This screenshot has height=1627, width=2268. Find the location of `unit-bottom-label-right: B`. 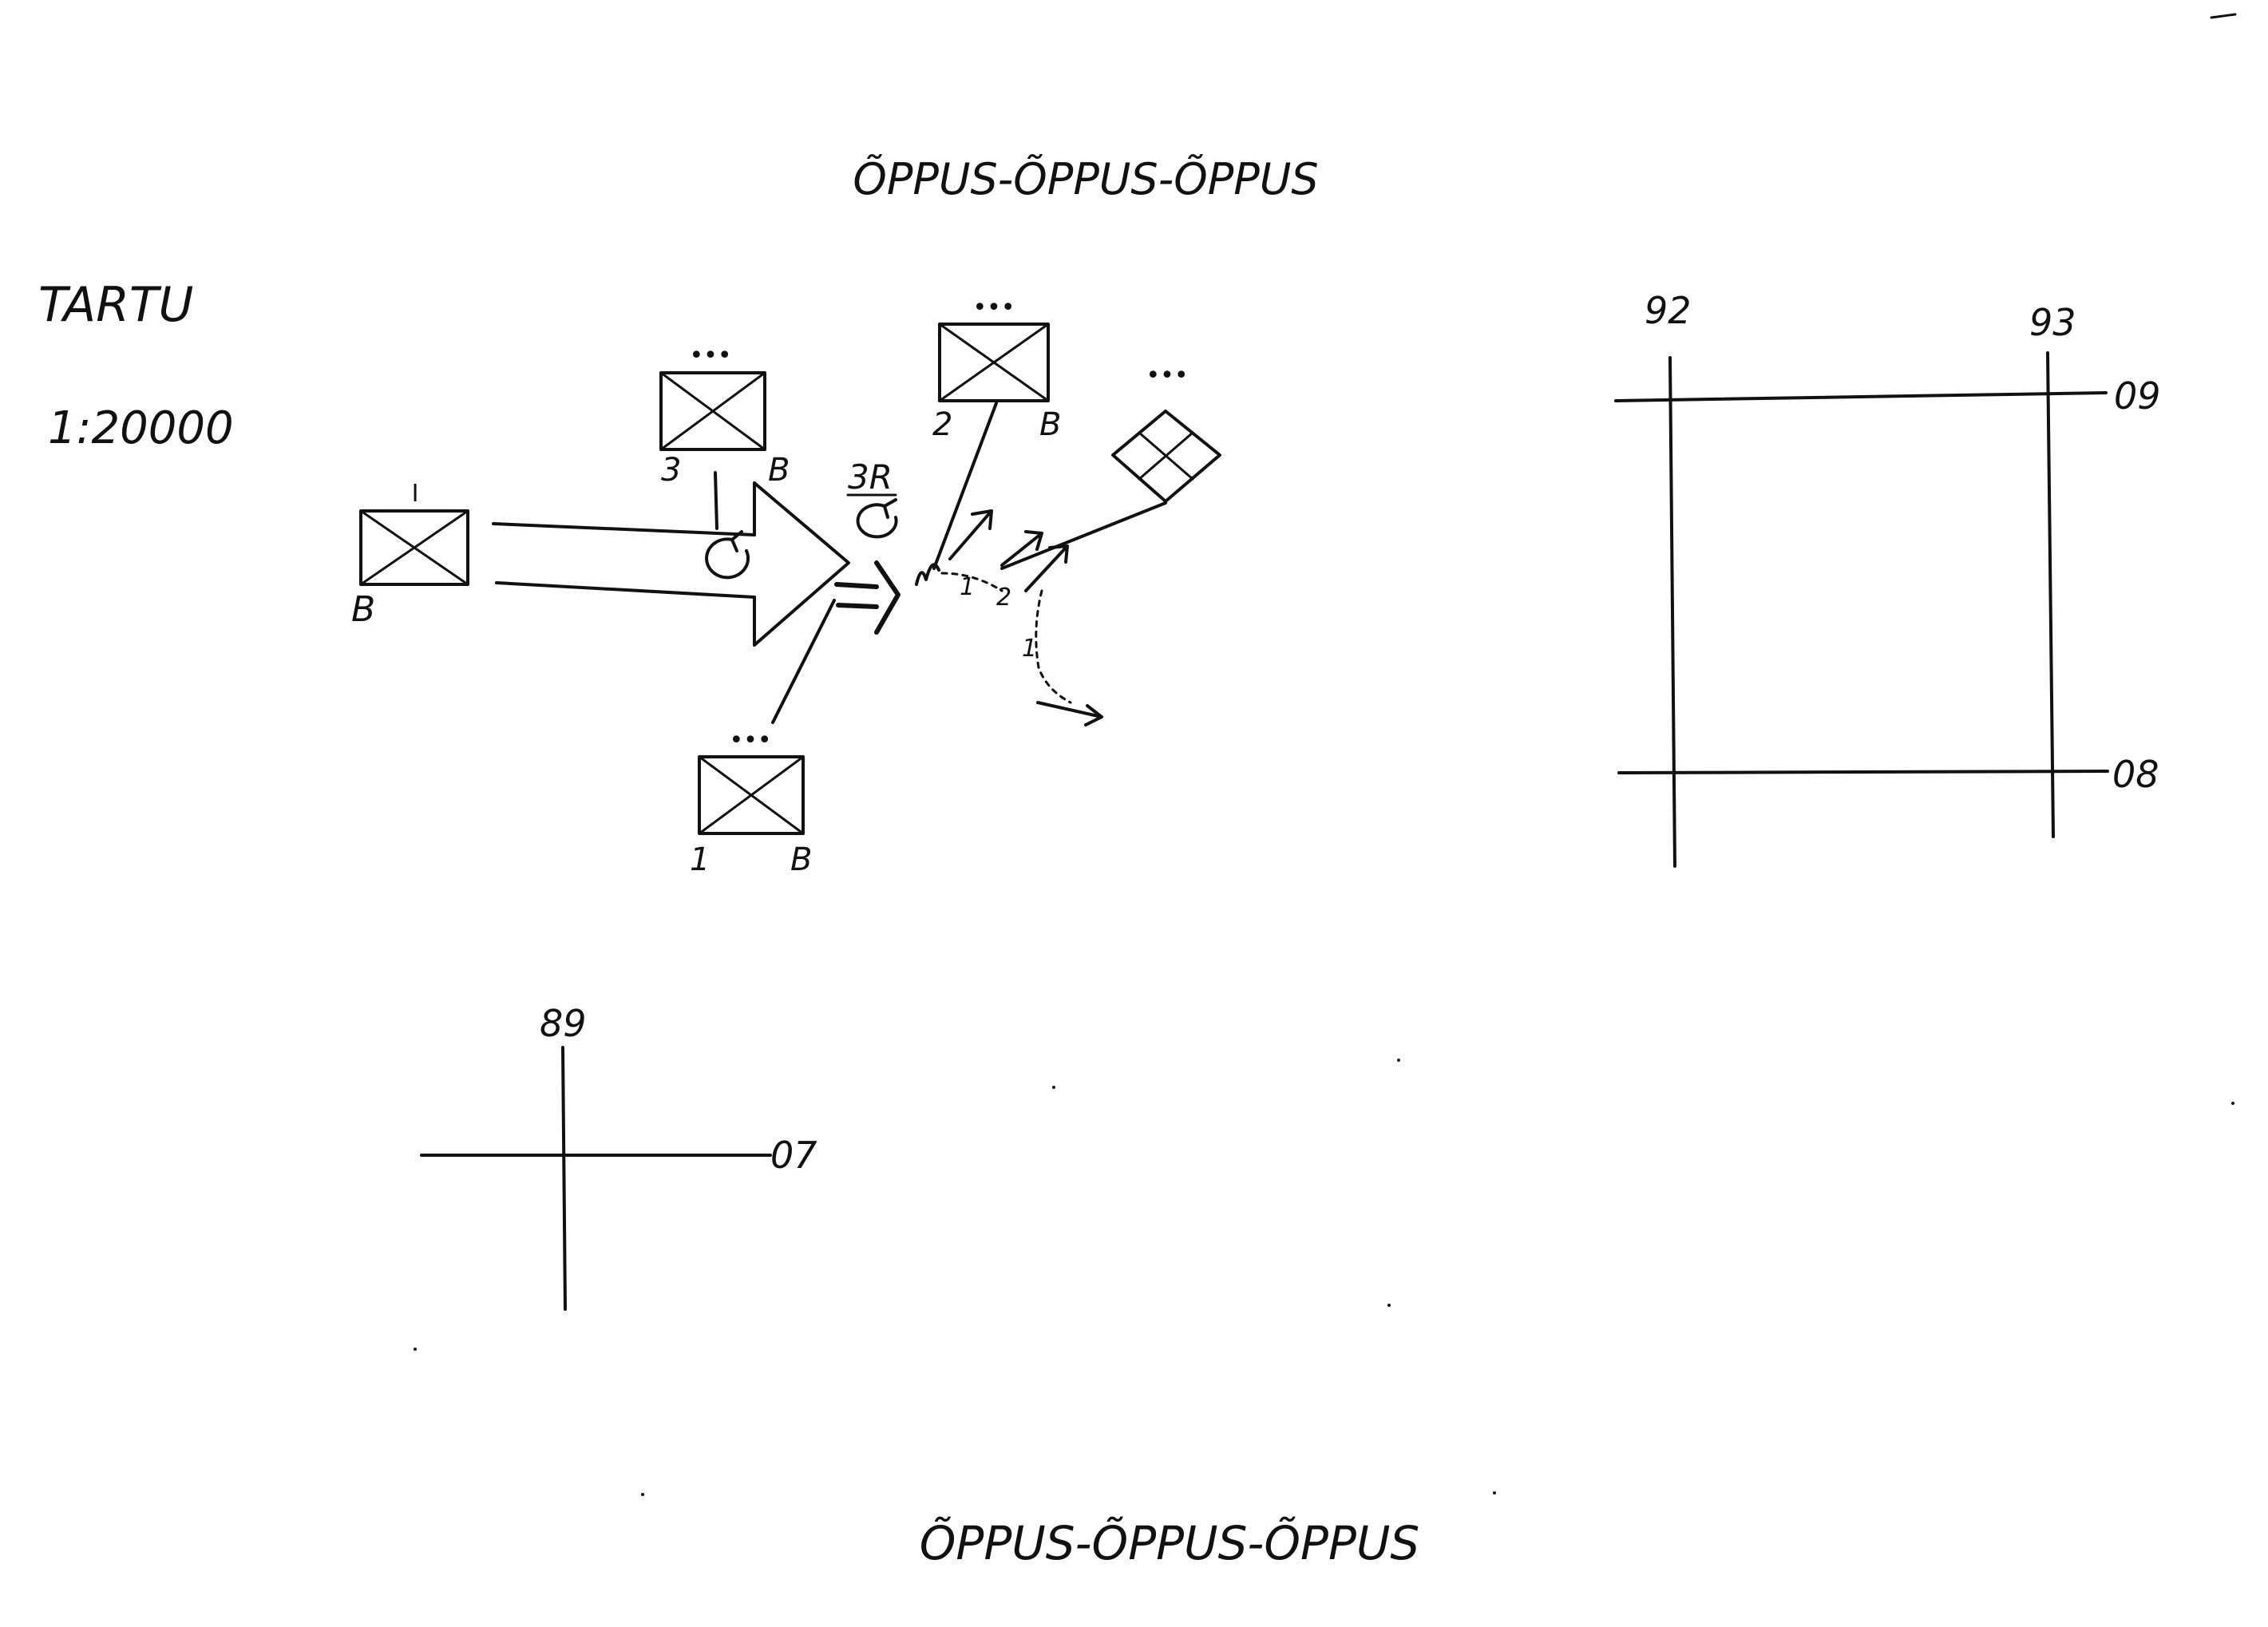

unit-bottom-label-right: B is located at coordinates (801, 859).